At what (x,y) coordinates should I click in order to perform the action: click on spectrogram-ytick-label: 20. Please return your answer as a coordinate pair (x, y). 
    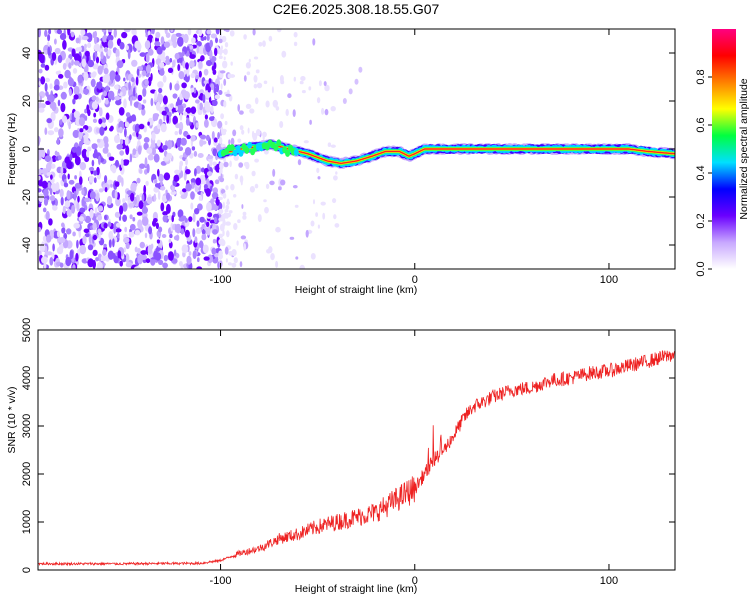
    Looking at the image, I should click on (27, 101).